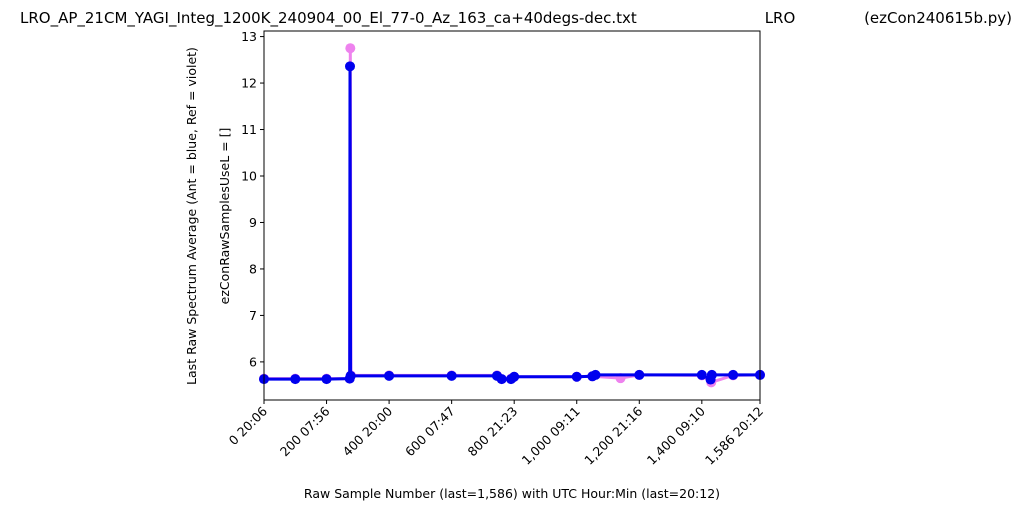 This screenshot has height=512, width=1024. What do you see at coordinates (253, 268) in the screenshot?
I see `y-tick-label: 8` at bounding box center [253, 268].